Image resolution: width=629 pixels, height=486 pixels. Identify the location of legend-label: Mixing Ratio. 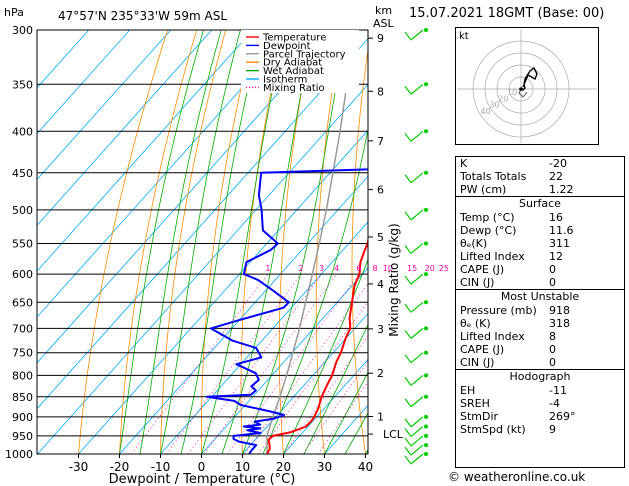
(294, 88).